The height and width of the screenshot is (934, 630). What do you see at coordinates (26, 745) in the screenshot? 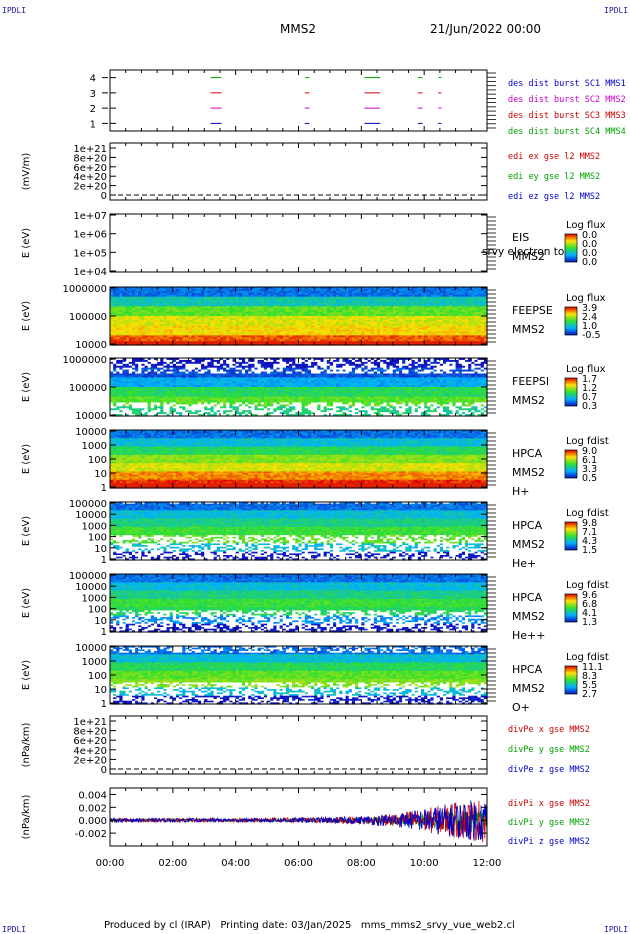
I see `y-axis-label: (nPa/km)` at bounding box center [26, 745].